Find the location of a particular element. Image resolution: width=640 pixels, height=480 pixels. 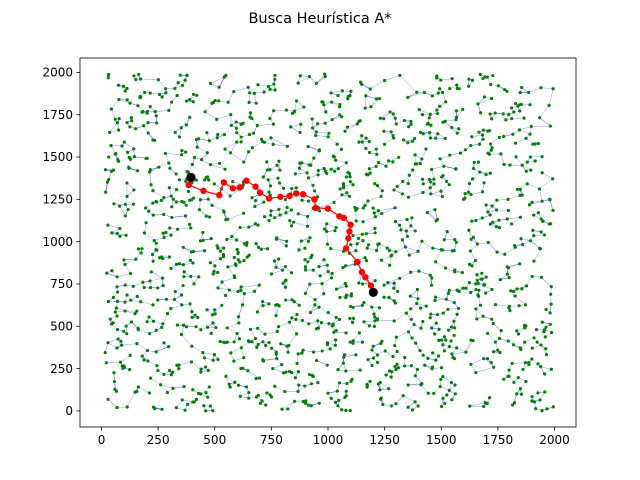

path-point is located at coordinates (246, 180).